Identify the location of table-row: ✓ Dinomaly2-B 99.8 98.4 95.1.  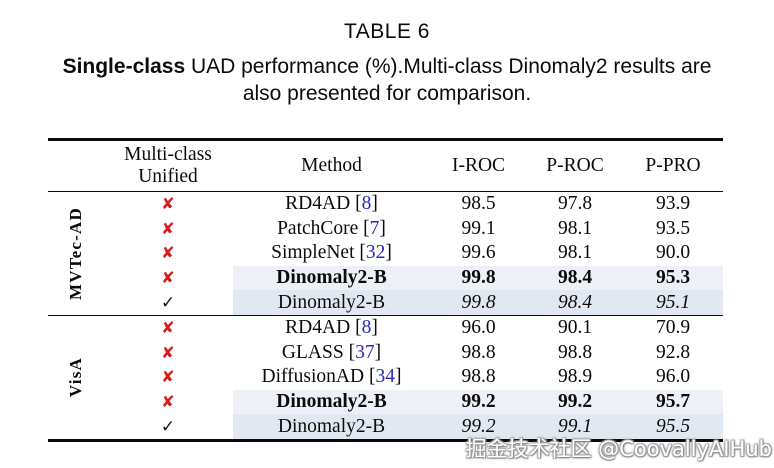
(385, 302).